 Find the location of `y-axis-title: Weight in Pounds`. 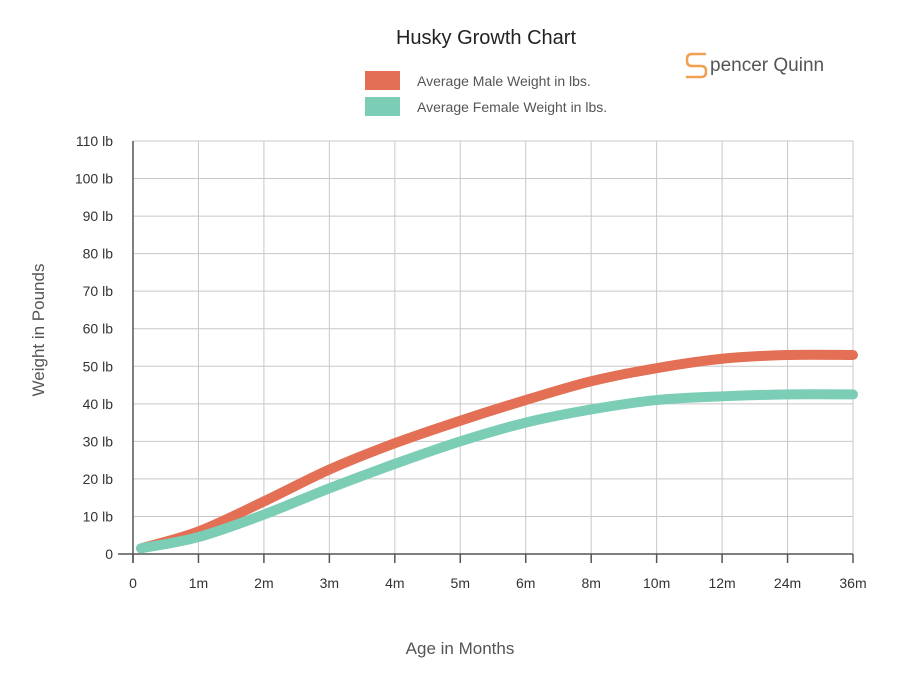

y-axis-title: Weight in Pounds is located at coordinates (38, 330).